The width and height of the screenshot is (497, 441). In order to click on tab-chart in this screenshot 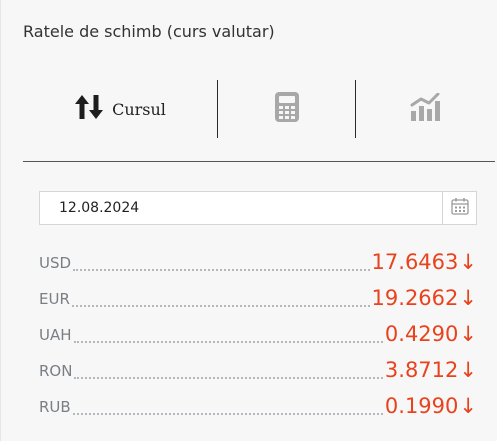, I will do `click(424, 109)`.